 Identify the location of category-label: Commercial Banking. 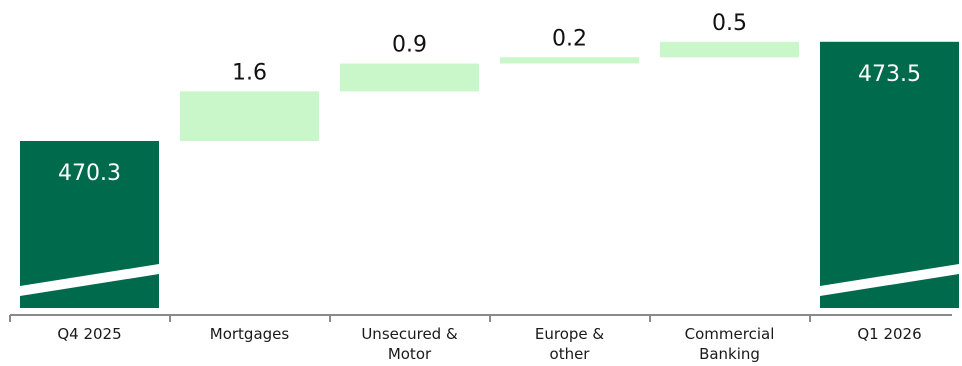
(730, 344).